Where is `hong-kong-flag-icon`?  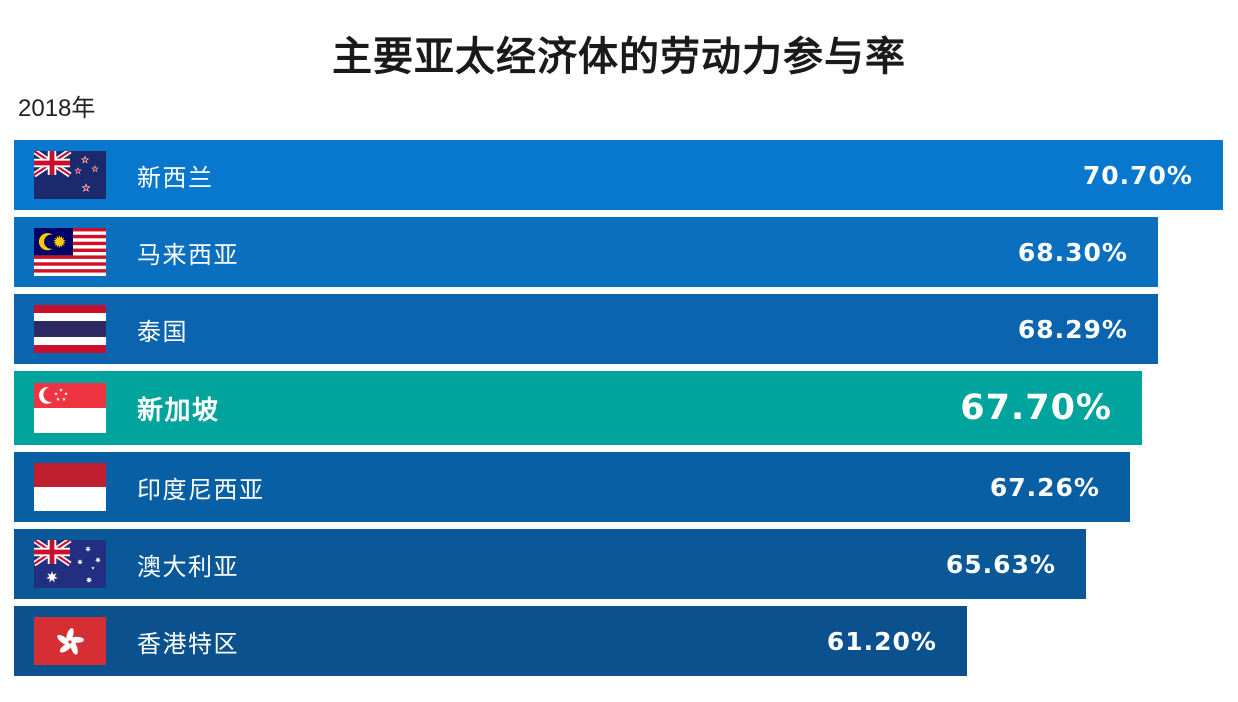 hong-kong-flag-icon is located at coordinates (70, 641).